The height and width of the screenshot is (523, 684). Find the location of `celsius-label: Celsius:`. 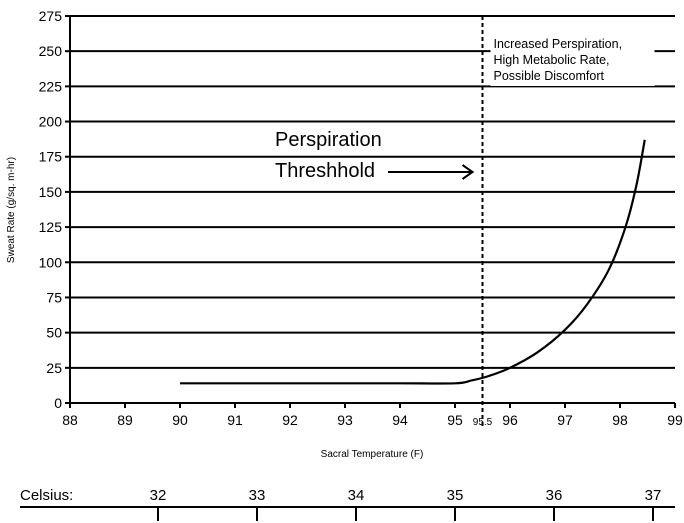

celsius-label: Celsius: is located at coordinates (46, 495).